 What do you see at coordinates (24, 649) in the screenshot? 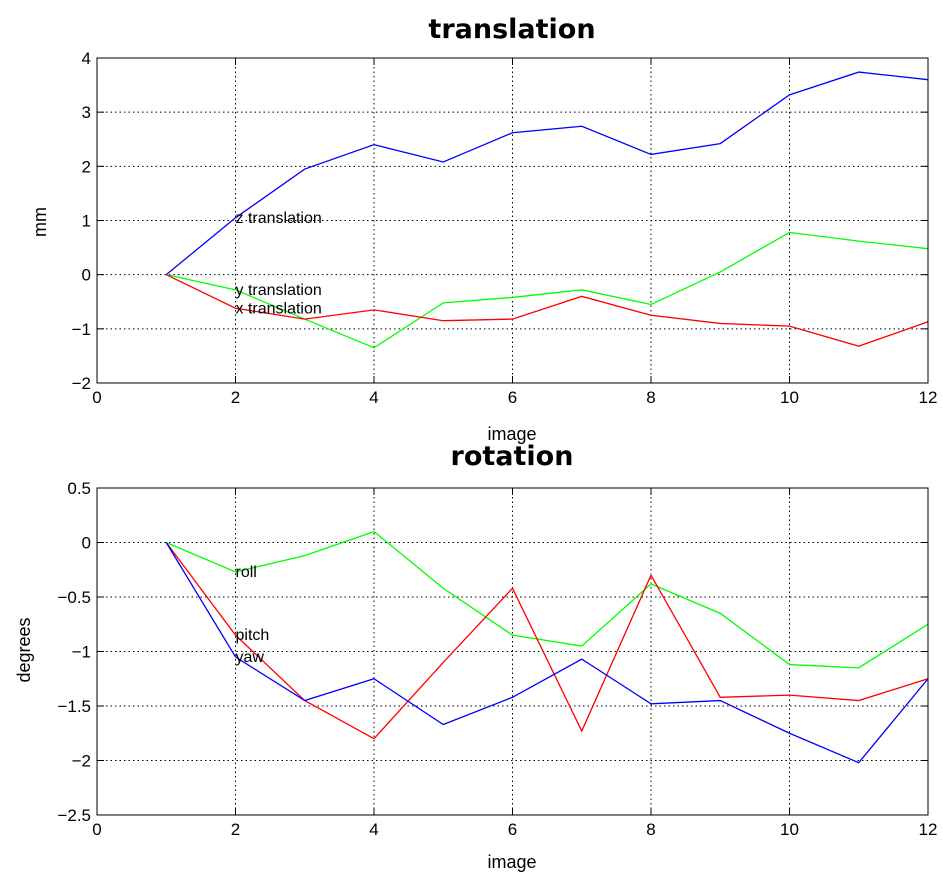
I see `y-axis-label: degrees` at bounding box center [24, 649].